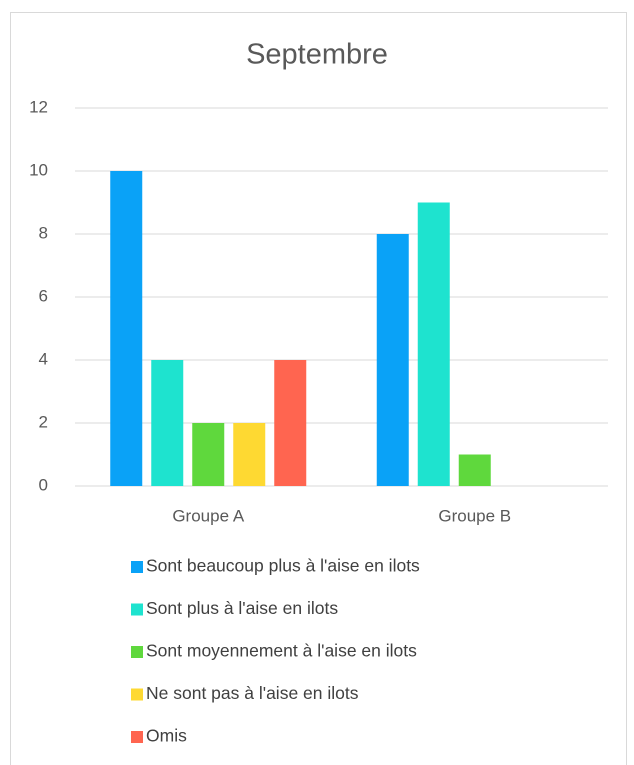 This screenshot has width=634, height=765. Describe the element at coordinates (38, 169) in the screenshot. I see `y-tick-label: 10` at that location.